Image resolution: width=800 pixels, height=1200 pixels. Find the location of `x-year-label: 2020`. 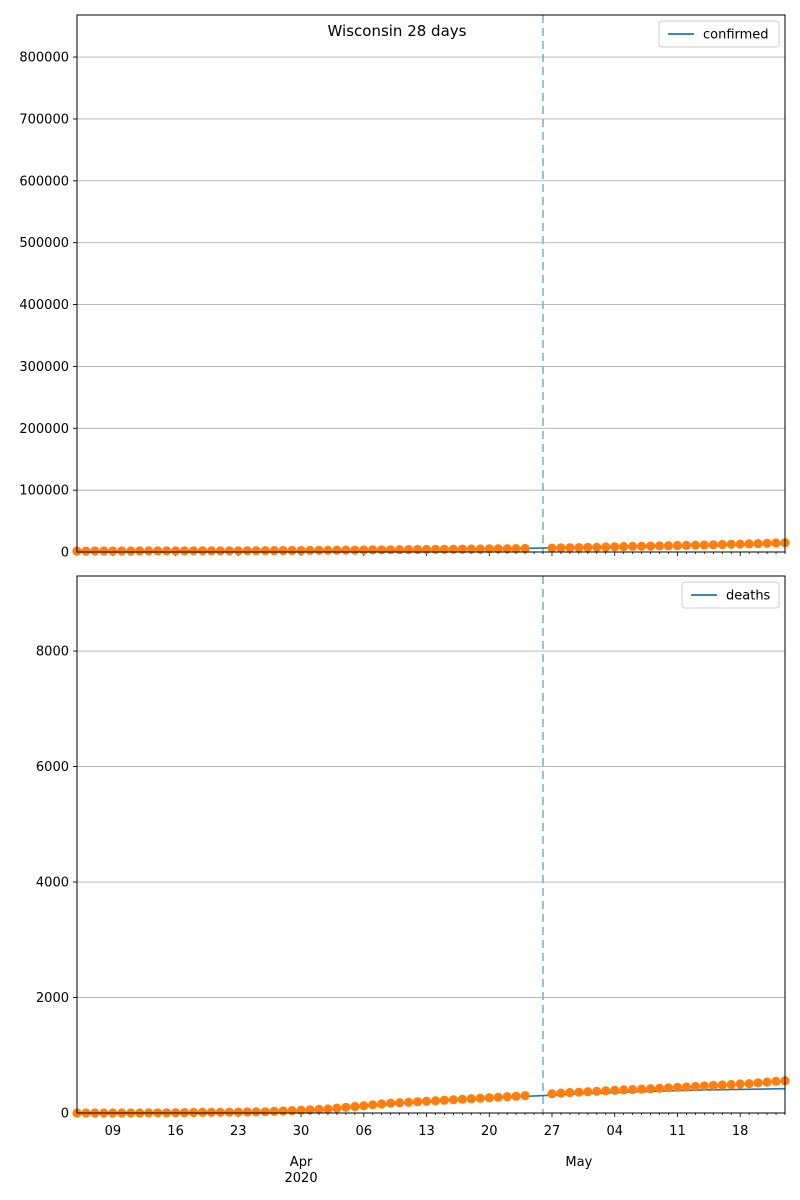

x-year-label: 2020 is located at coordinates (301, 1178).